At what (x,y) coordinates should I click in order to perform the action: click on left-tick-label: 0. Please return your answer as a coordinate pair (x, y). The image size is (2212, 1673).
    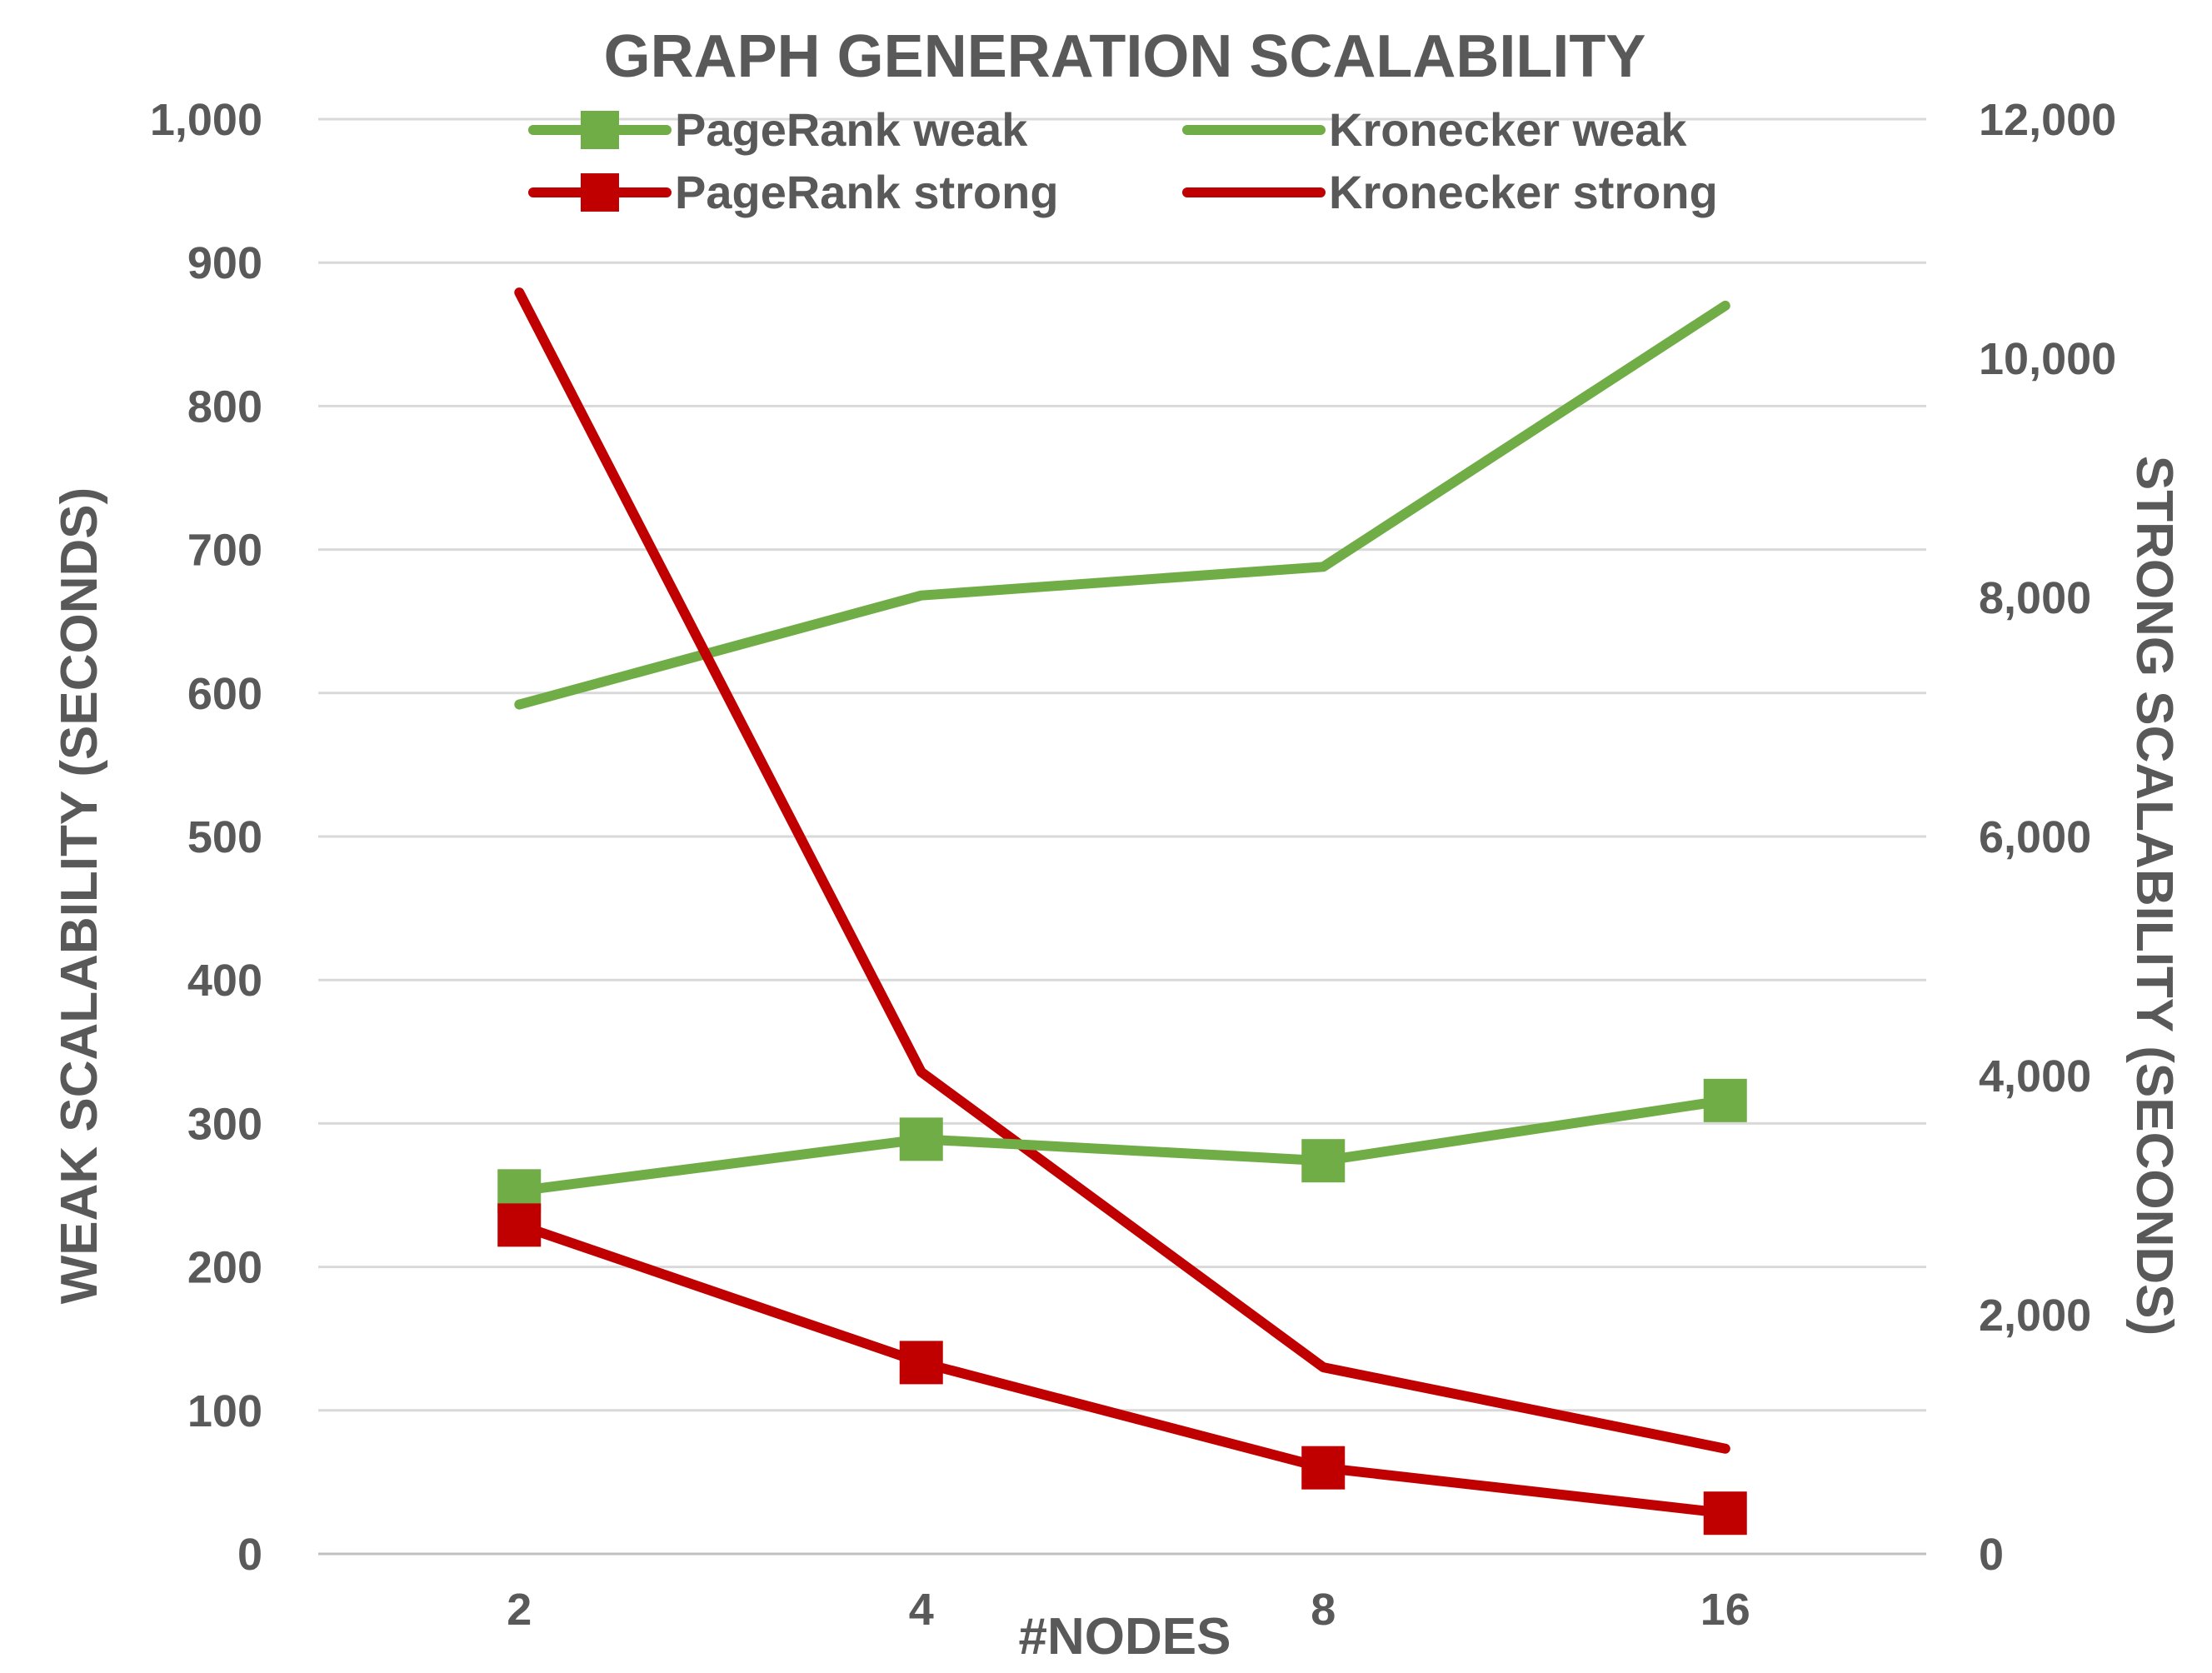
    Looking at the image, I should click on (249, 1555).